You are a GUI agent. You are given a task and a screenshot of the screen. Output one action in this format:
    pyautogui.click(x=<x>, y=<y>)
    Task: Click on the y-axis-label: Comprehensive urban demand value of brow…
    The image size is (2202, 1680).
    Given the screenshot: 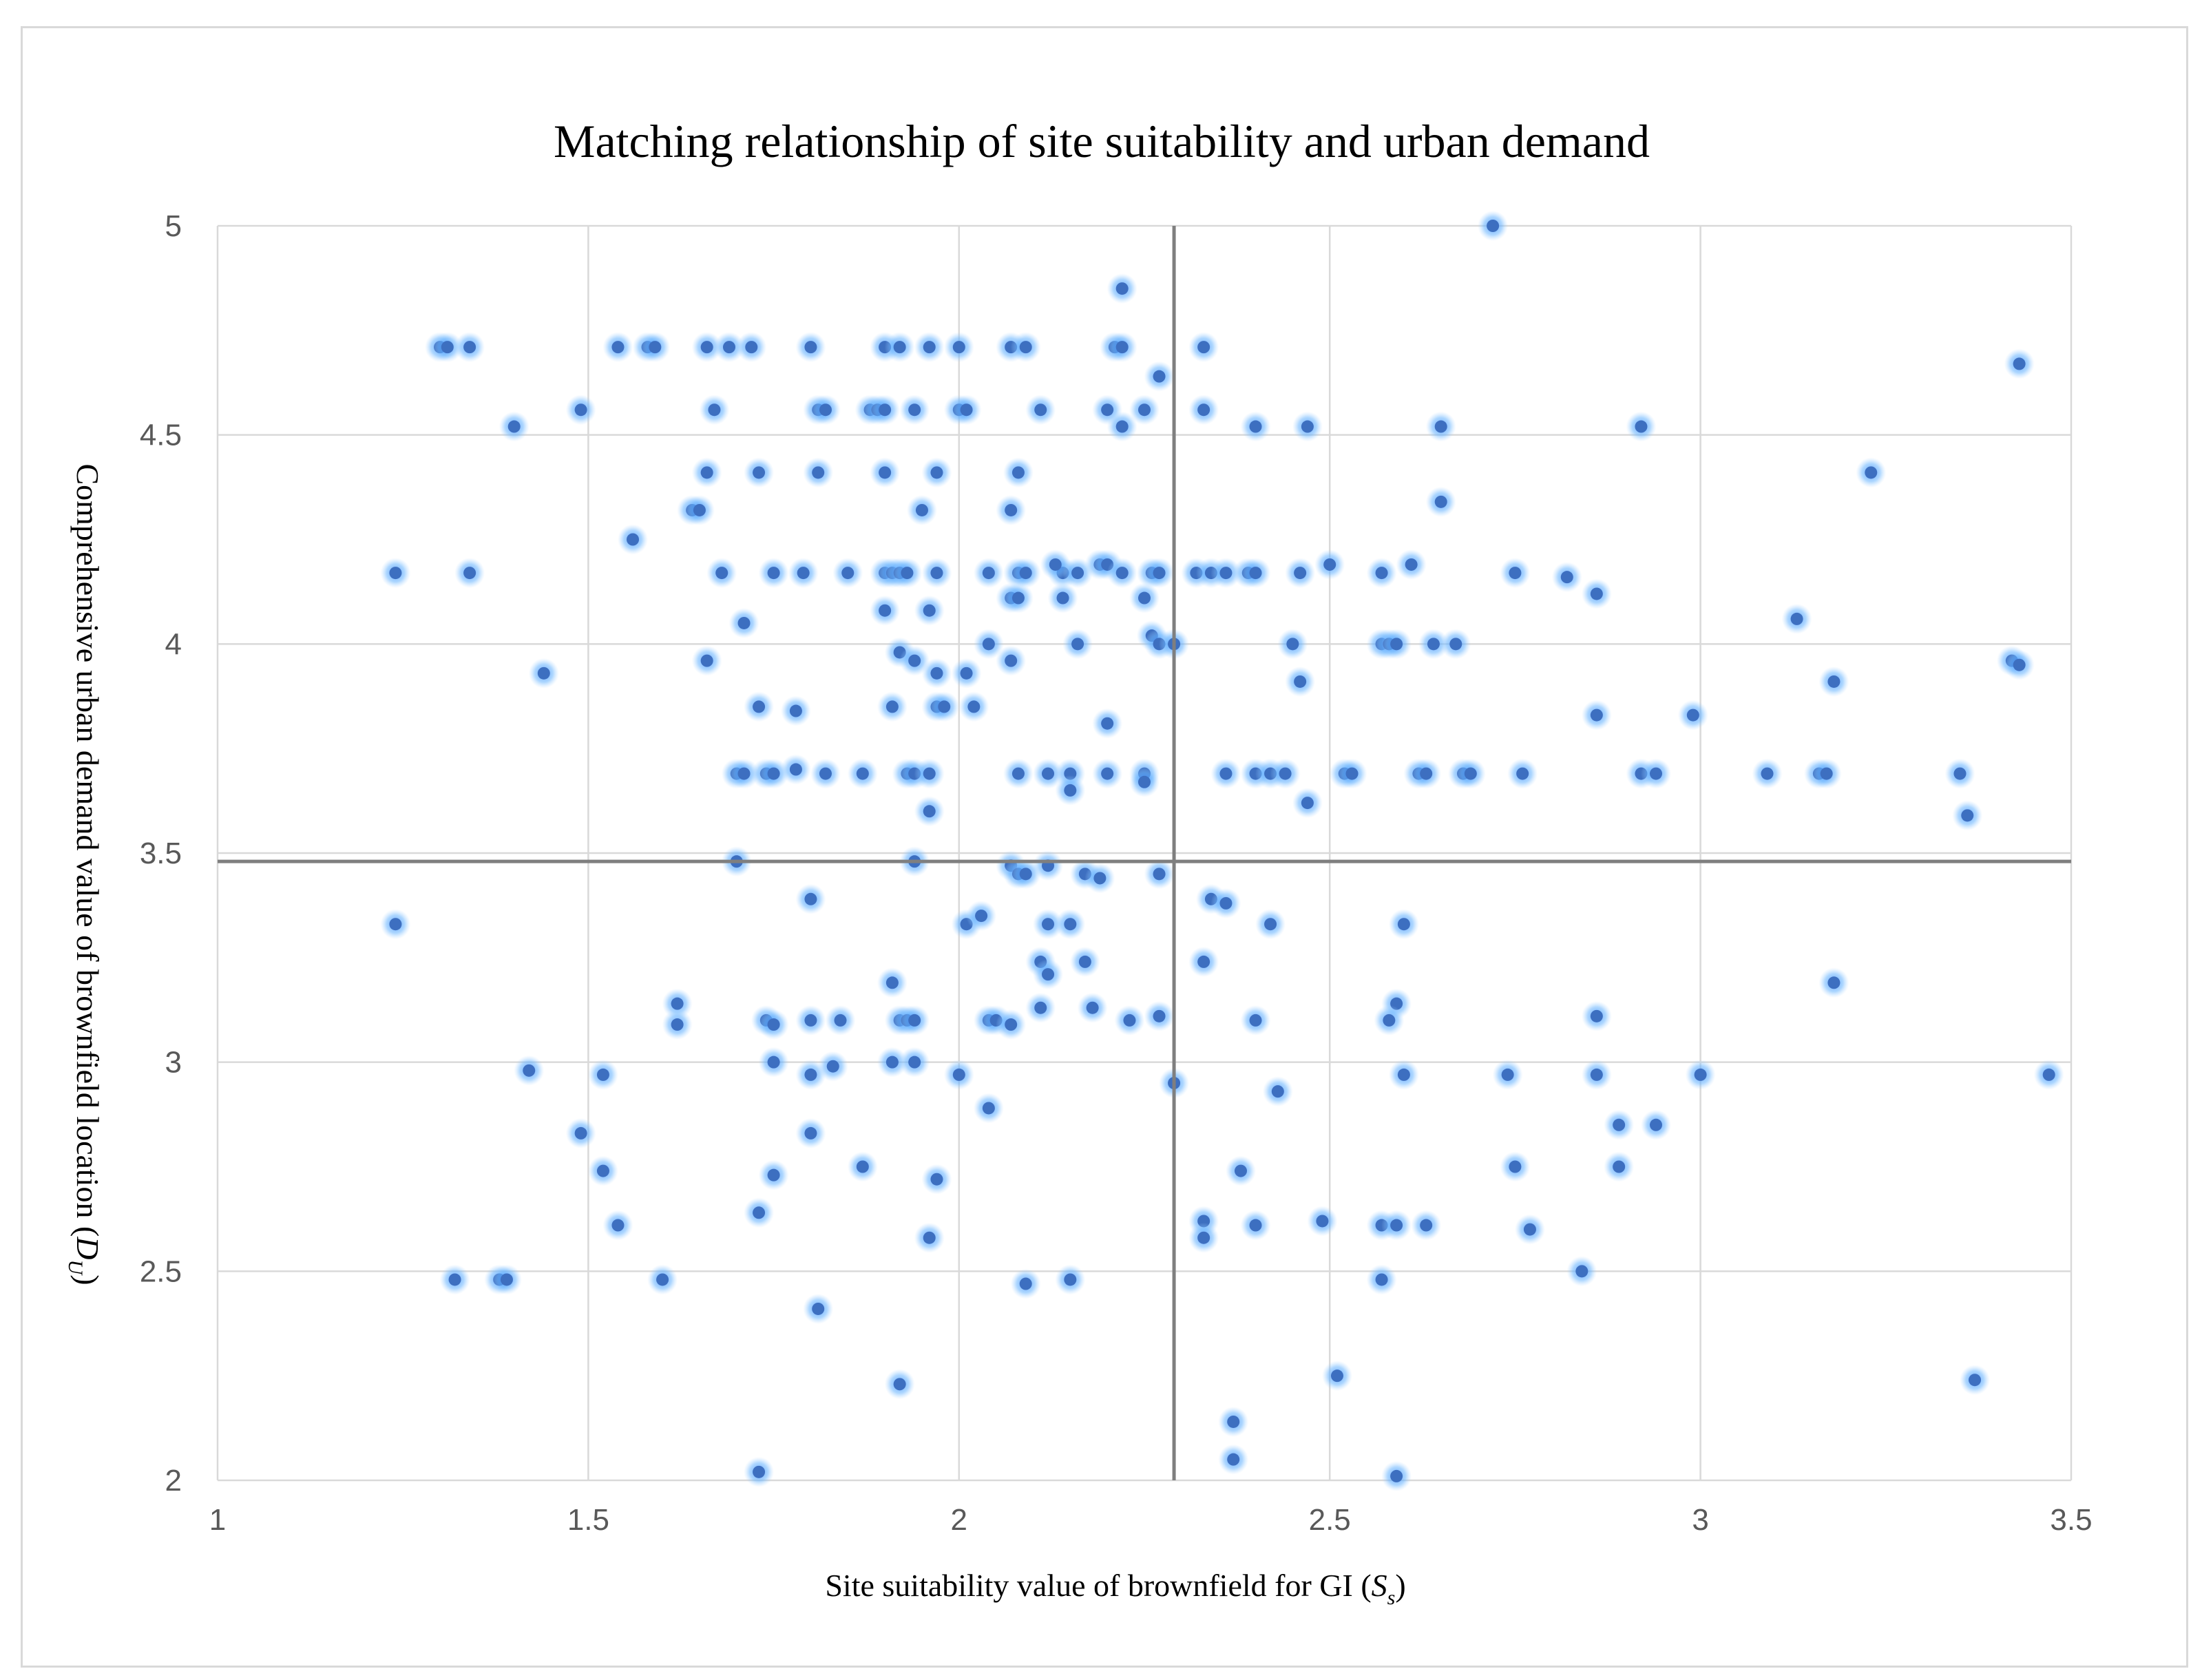 What is the action you would take?
    pyautogui.click(x=84, y=874)
    